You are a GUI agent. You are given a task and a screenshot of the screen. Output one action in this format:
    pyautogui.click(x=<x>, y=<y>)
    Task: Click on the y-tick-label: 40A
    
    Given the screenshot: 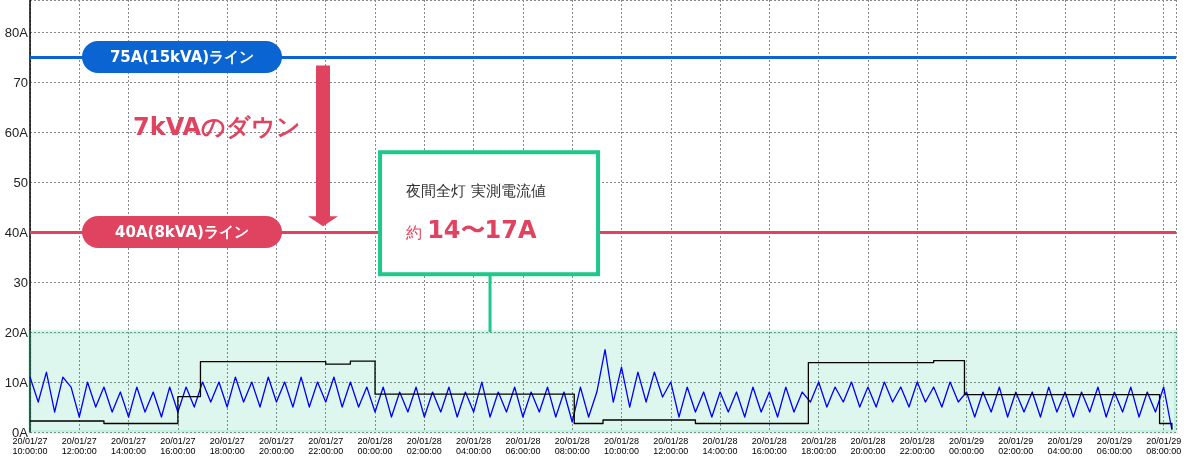 What is the action you would take?
    pyautogui.click(x=16, y=232)
    